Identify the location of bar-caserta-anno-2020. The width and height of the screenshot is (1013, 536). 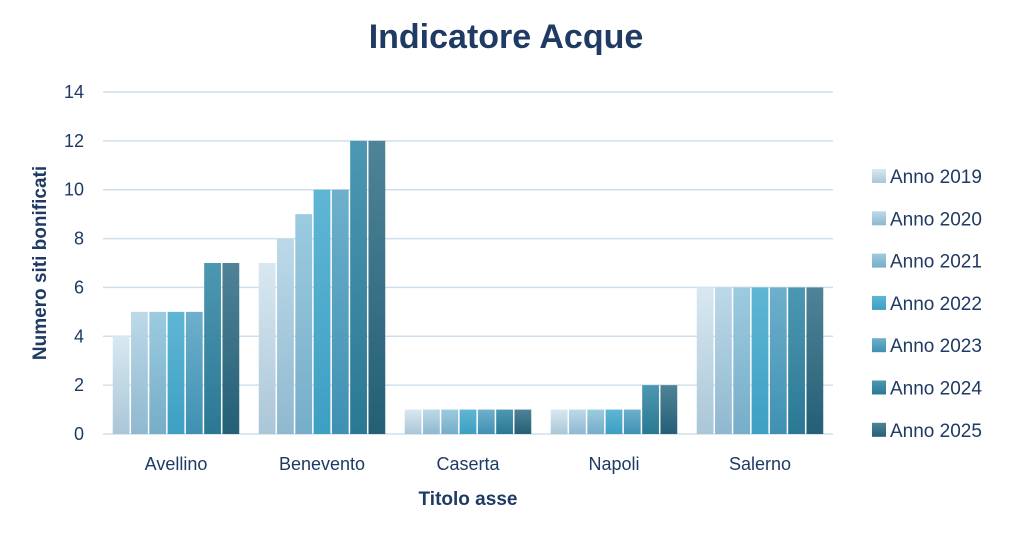
(431, 421).